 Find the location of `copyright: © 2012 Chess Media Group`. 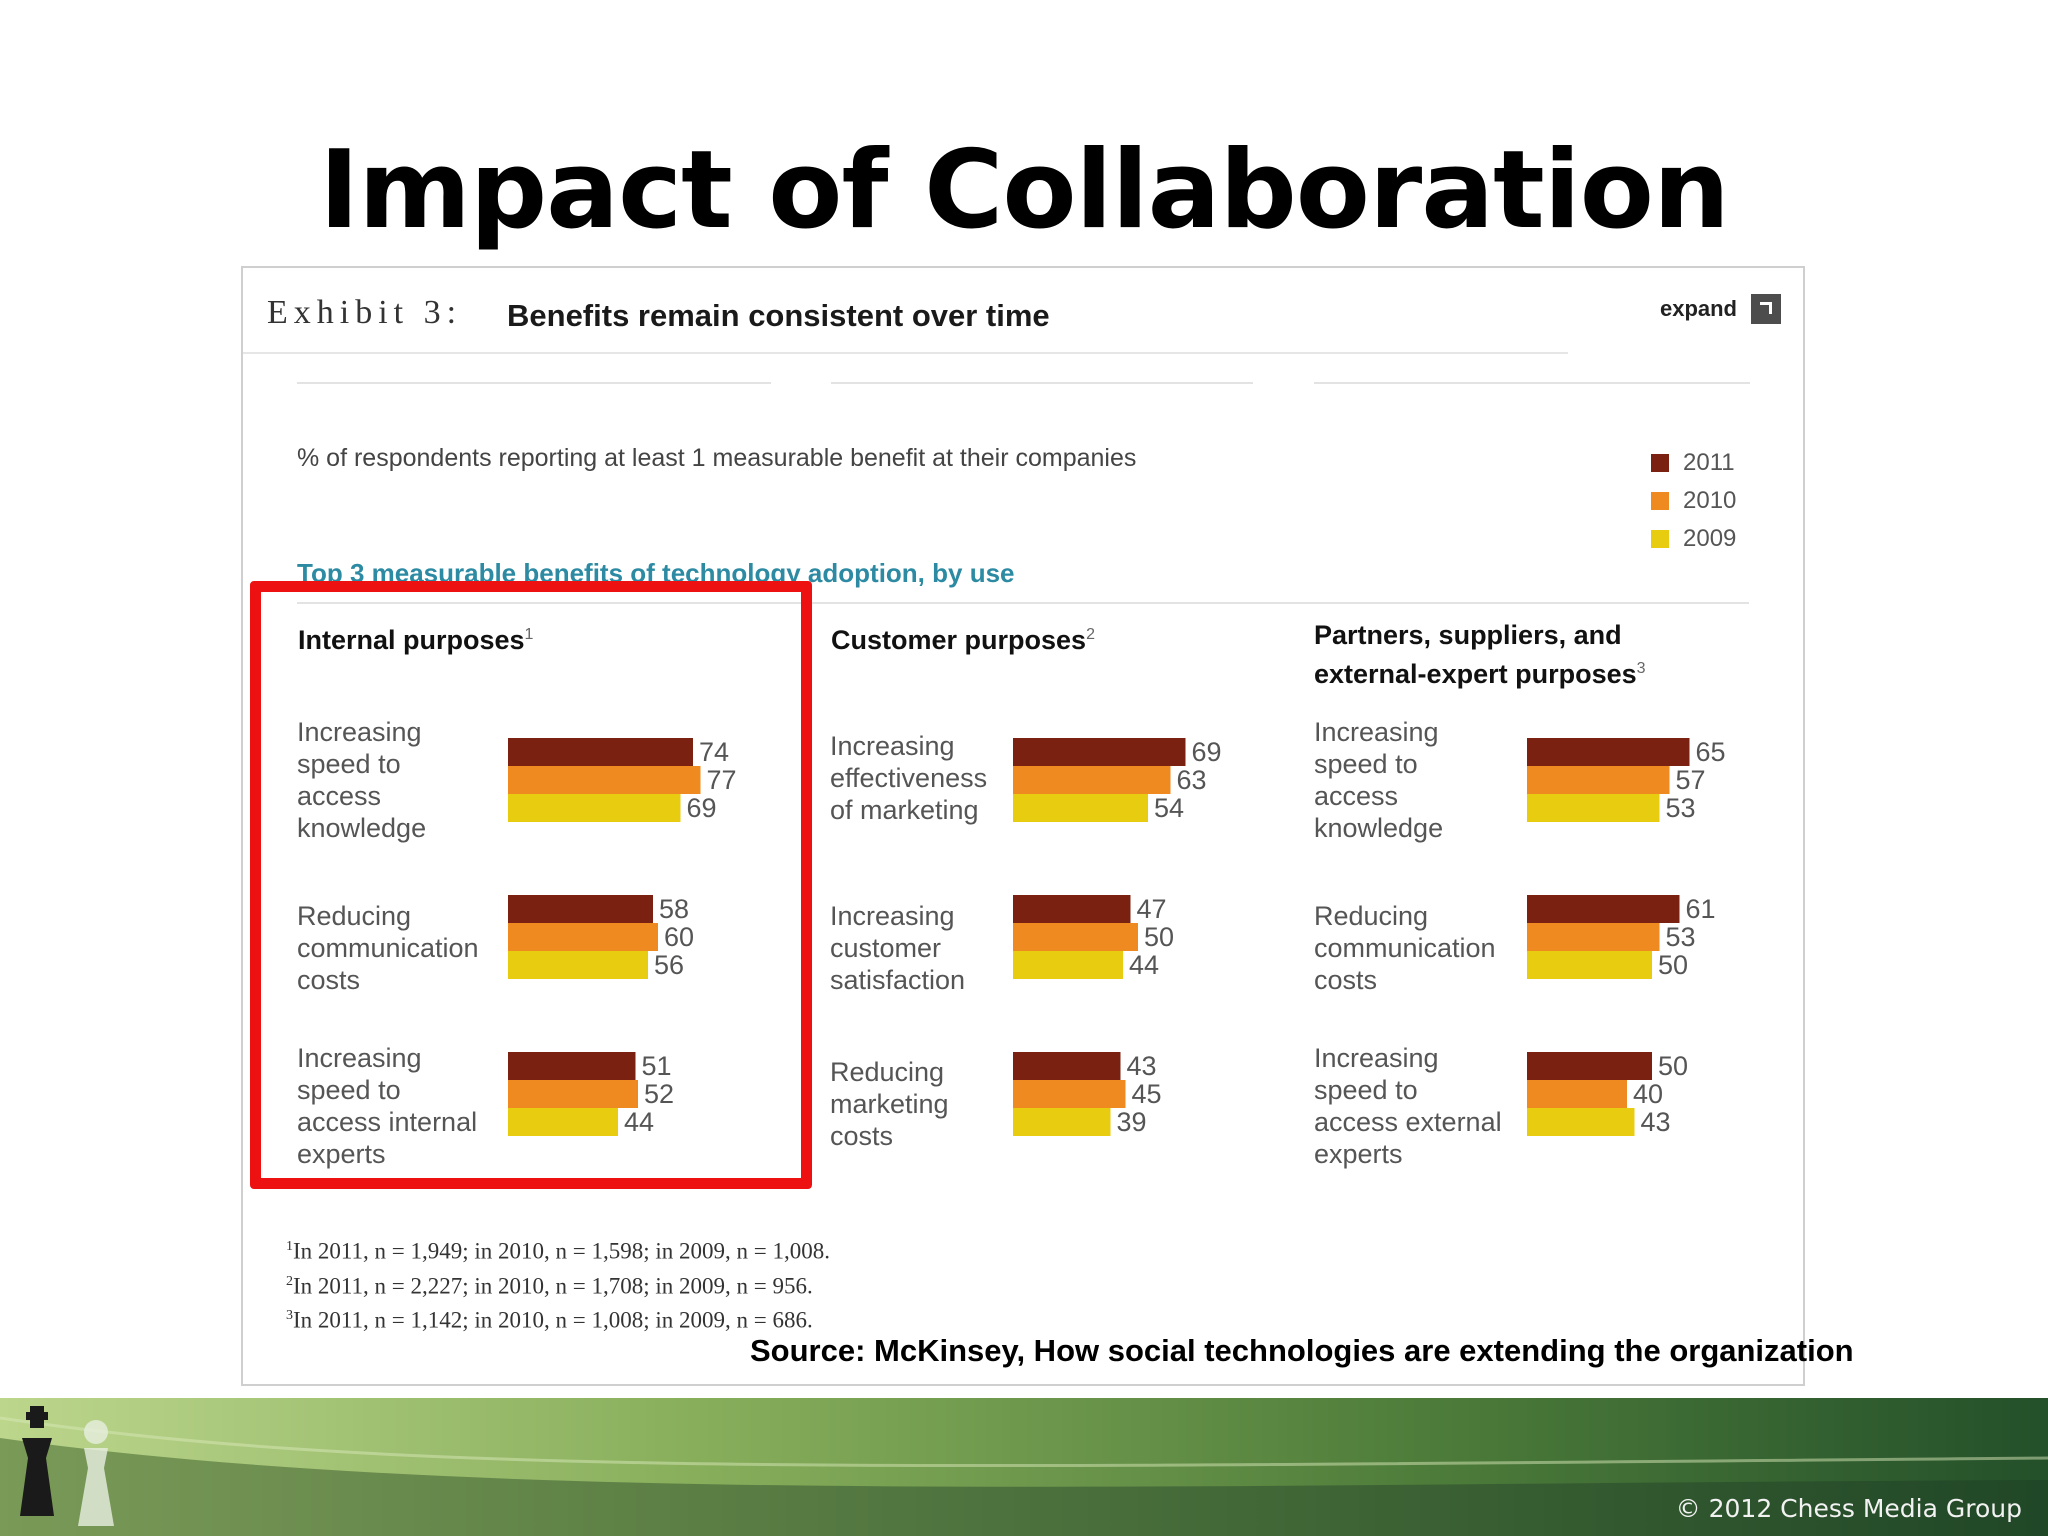

copyright: © 2012 Chess Media Group is located at coordinates (1848, 1508).